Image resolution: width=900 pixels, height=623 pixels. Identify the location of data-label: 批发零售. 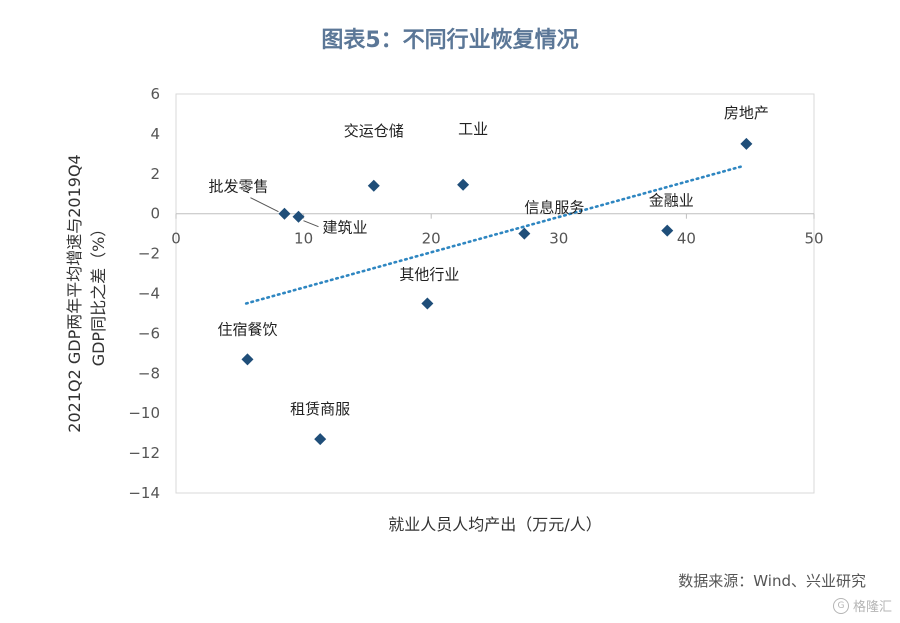
(238, 187).